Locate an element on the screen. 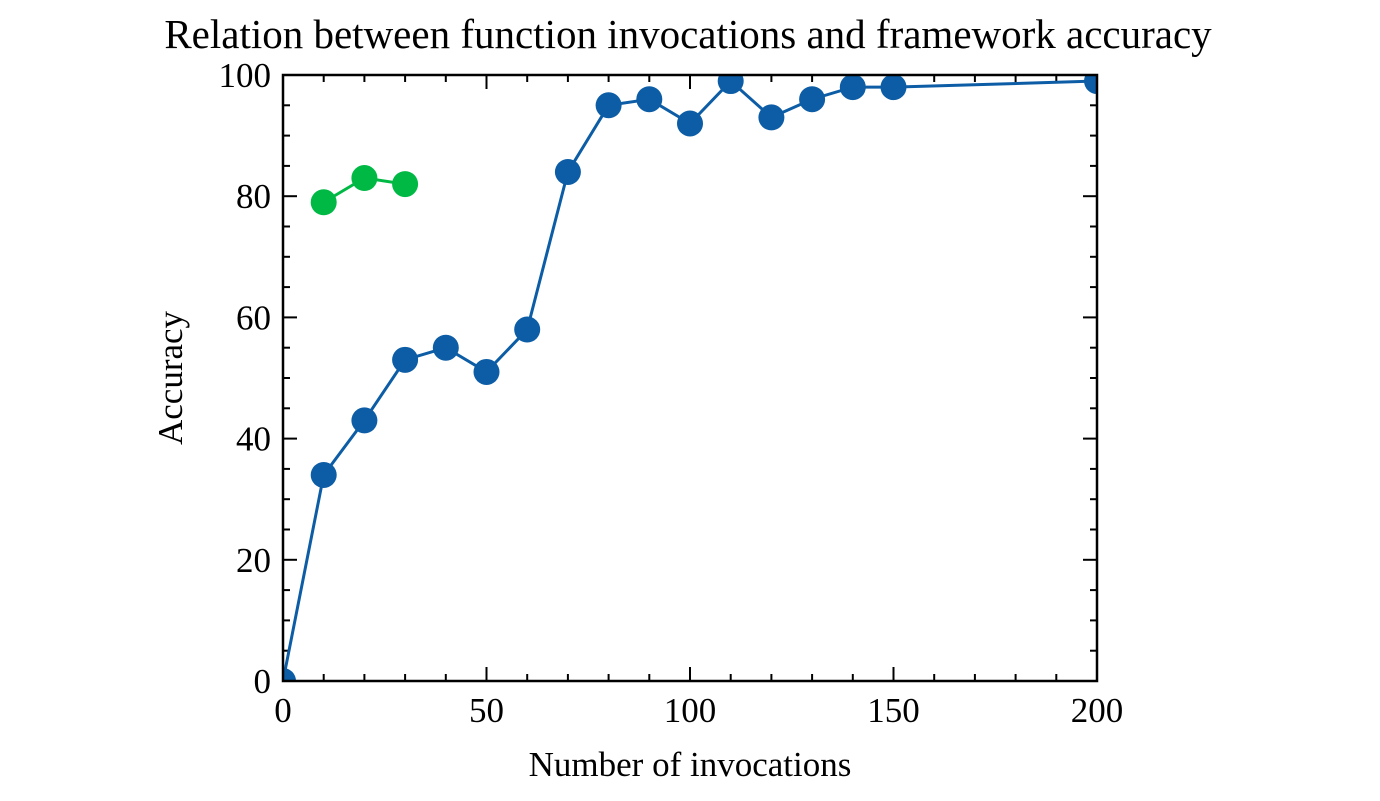  x-tick-label: 100 is located at coordinates (690, 710).